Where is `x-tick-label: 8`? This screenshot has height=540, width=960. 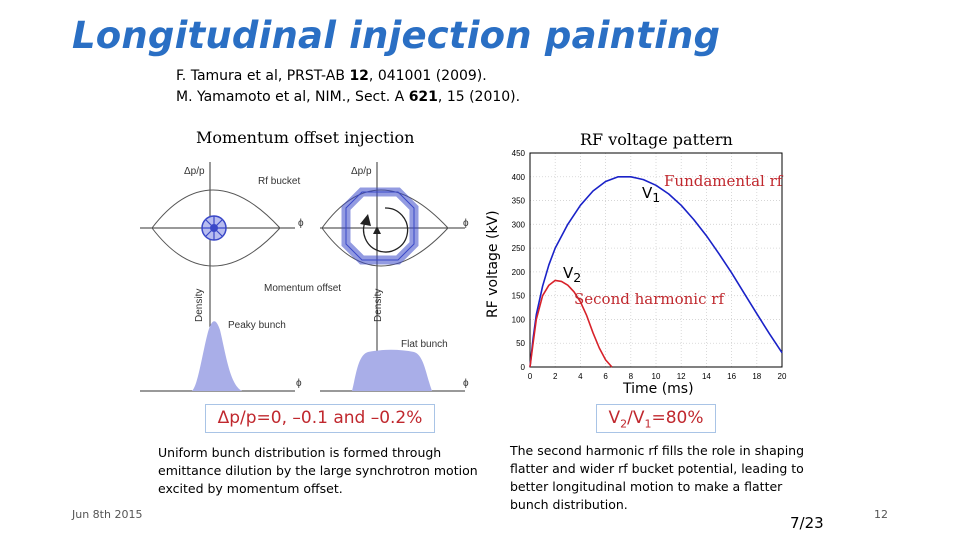
x-tick-label: 8 is located at coordinates (631, 376).